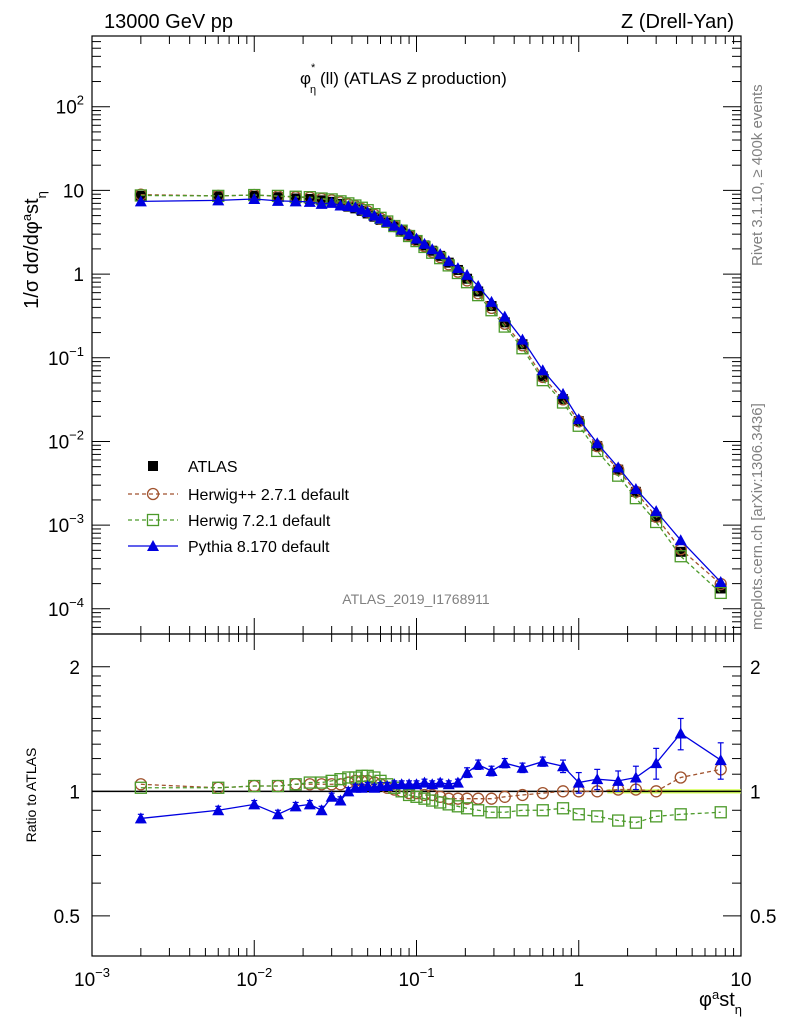  I want to click on main-ylabel: 1/σ dσ/dφastη, so click(34, 250).